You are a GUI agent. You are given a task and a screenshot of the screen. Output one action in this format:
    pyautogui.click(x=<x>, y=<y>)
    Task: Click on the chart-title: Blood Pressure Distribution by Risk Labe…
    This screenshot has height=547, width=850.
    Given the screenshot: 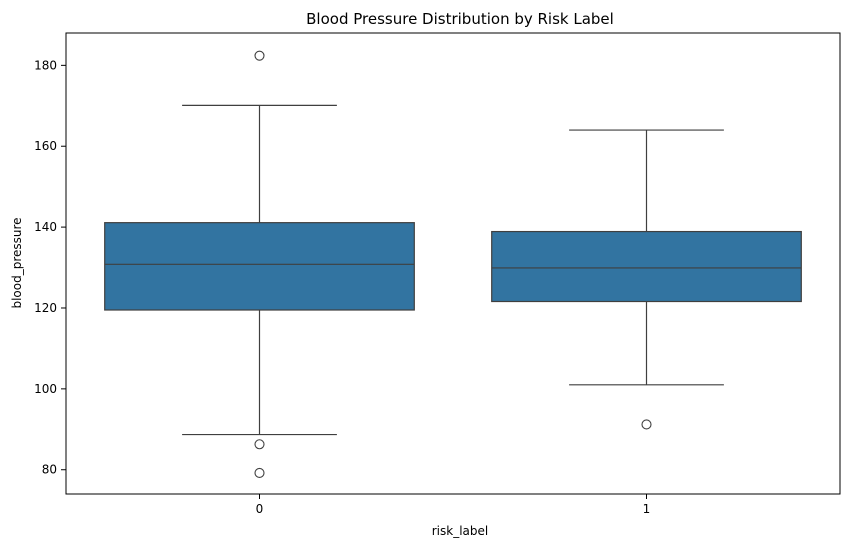 What is the action you would take?
    pyautogui.click(x=460, y=19)
    